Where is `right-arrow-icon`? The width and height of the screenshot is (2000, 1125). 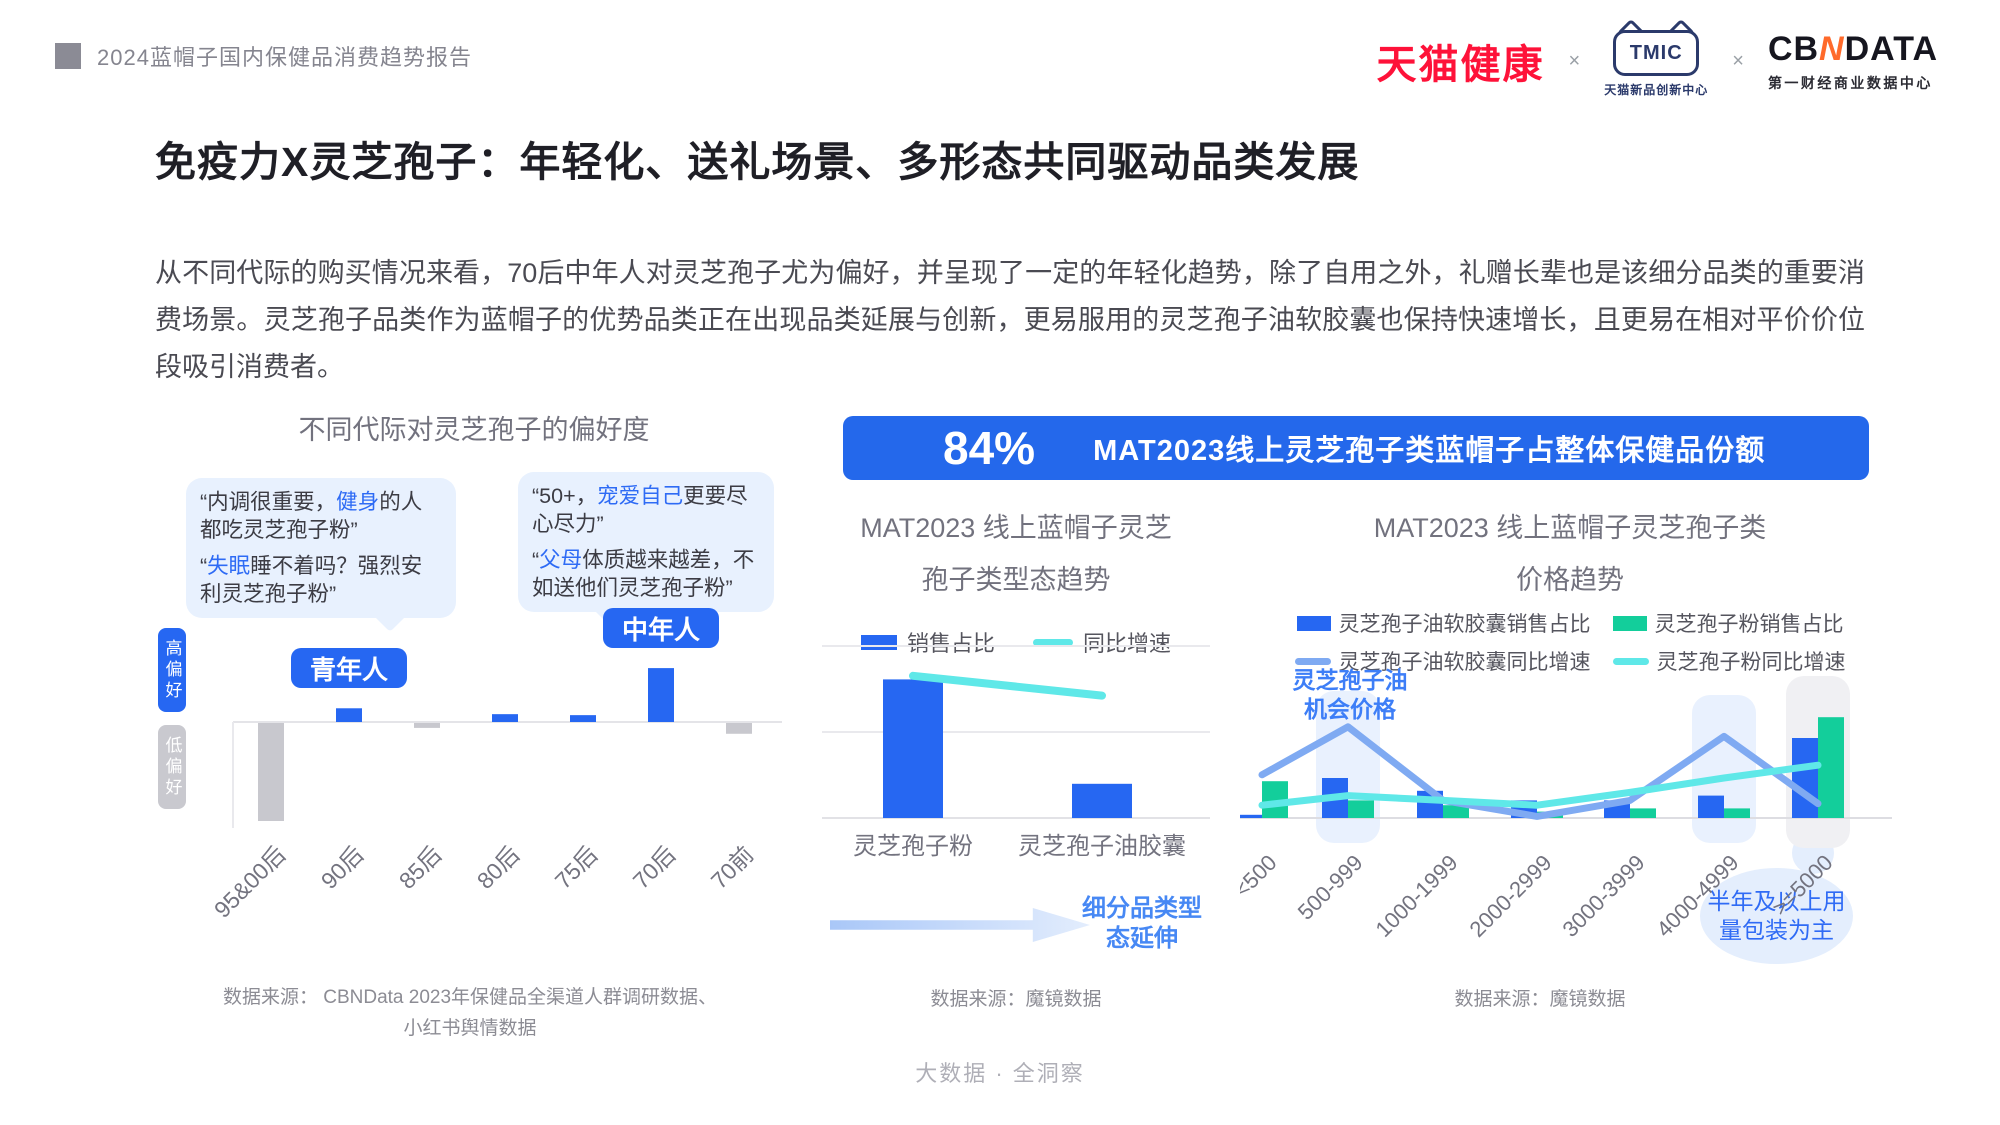
right-arrow-icon is located at coordinates (960, 925).